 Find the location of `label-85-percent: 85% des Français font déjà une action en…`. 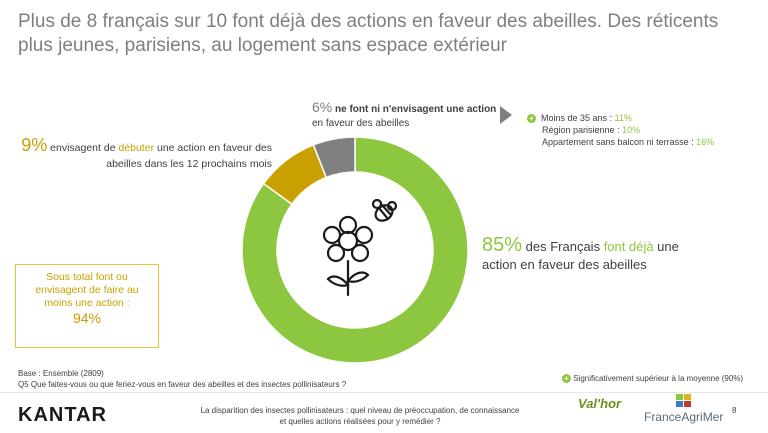

label-85-percent: 85% des Français font déjà une action en… is located at coordinates (597, 254).